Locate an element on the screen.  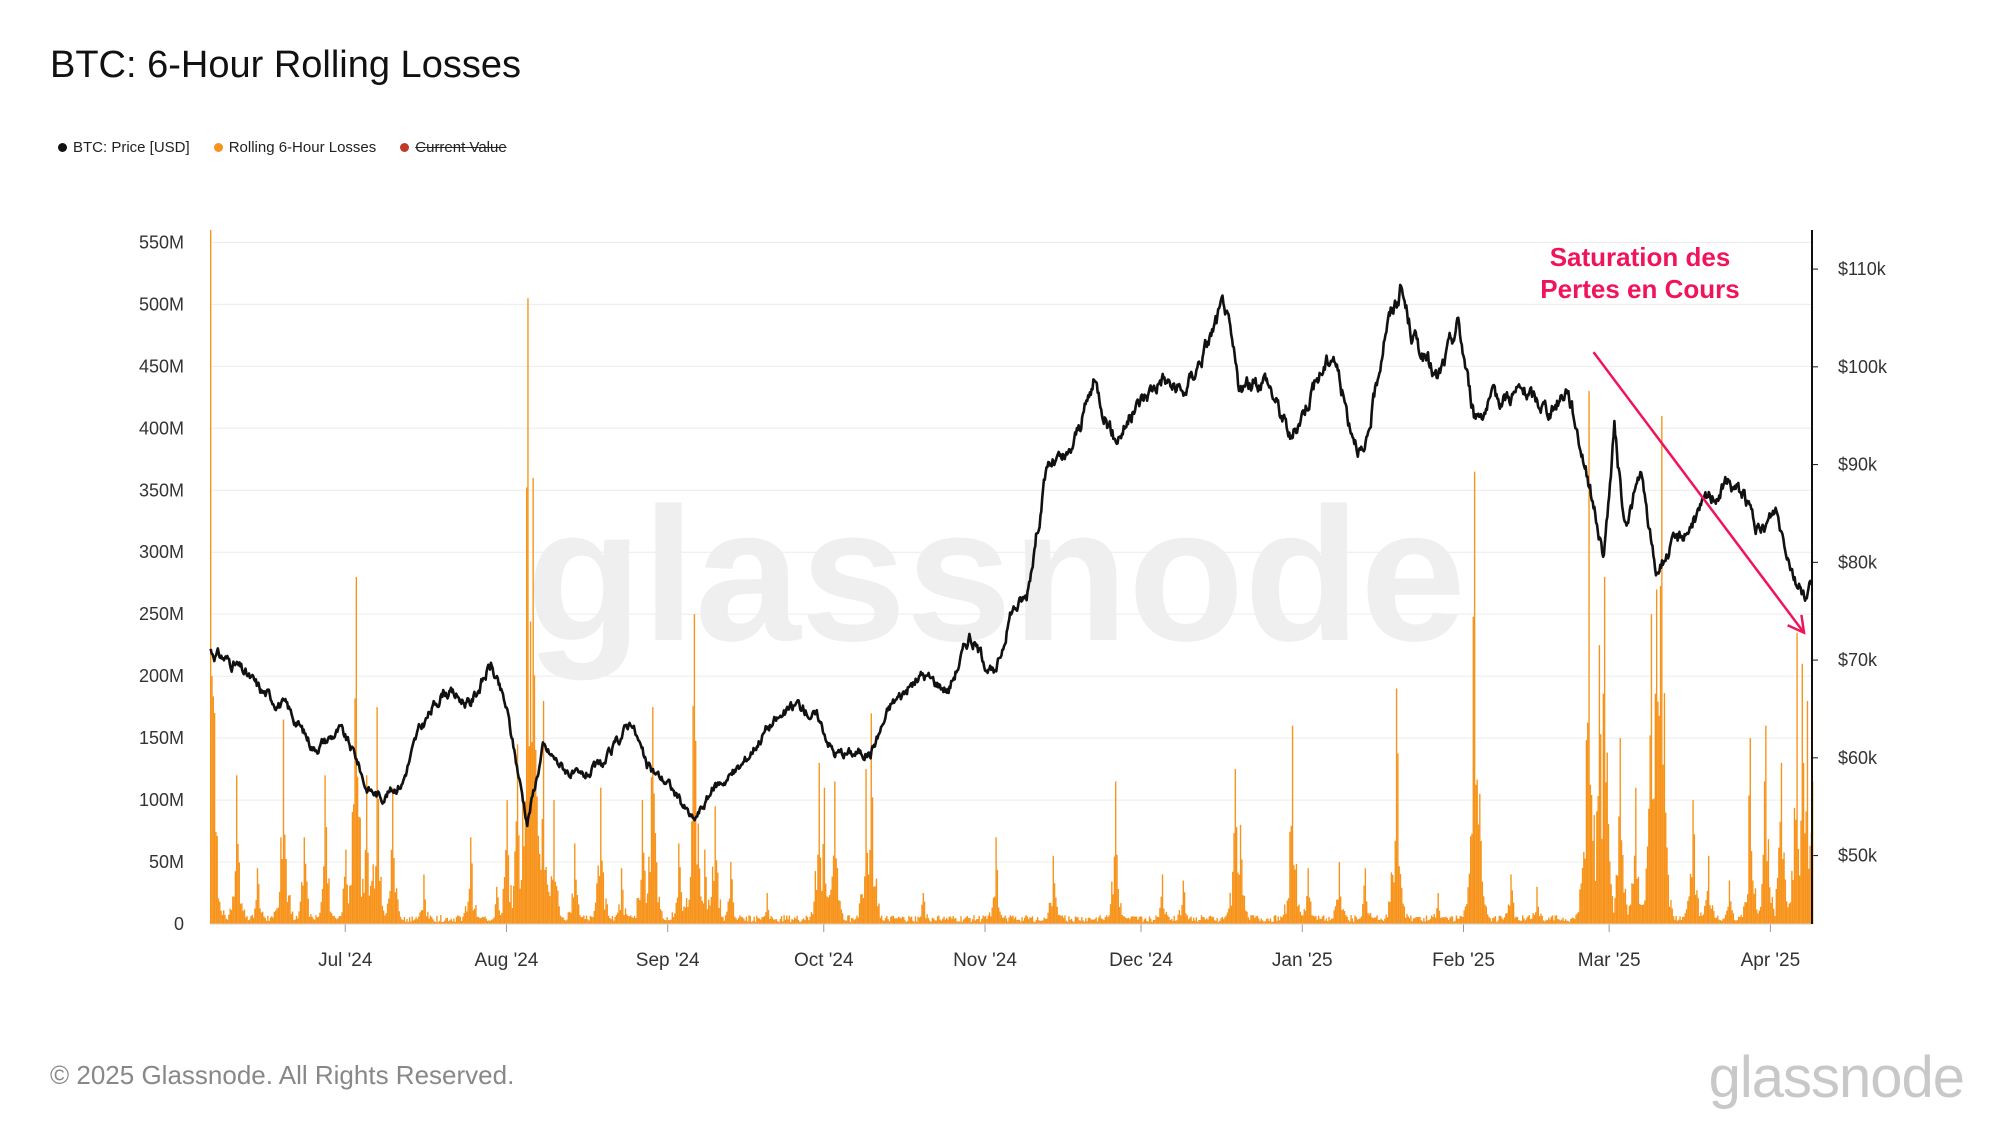
x-tick-label: Aug '24 is located at coordinates (507, 960).